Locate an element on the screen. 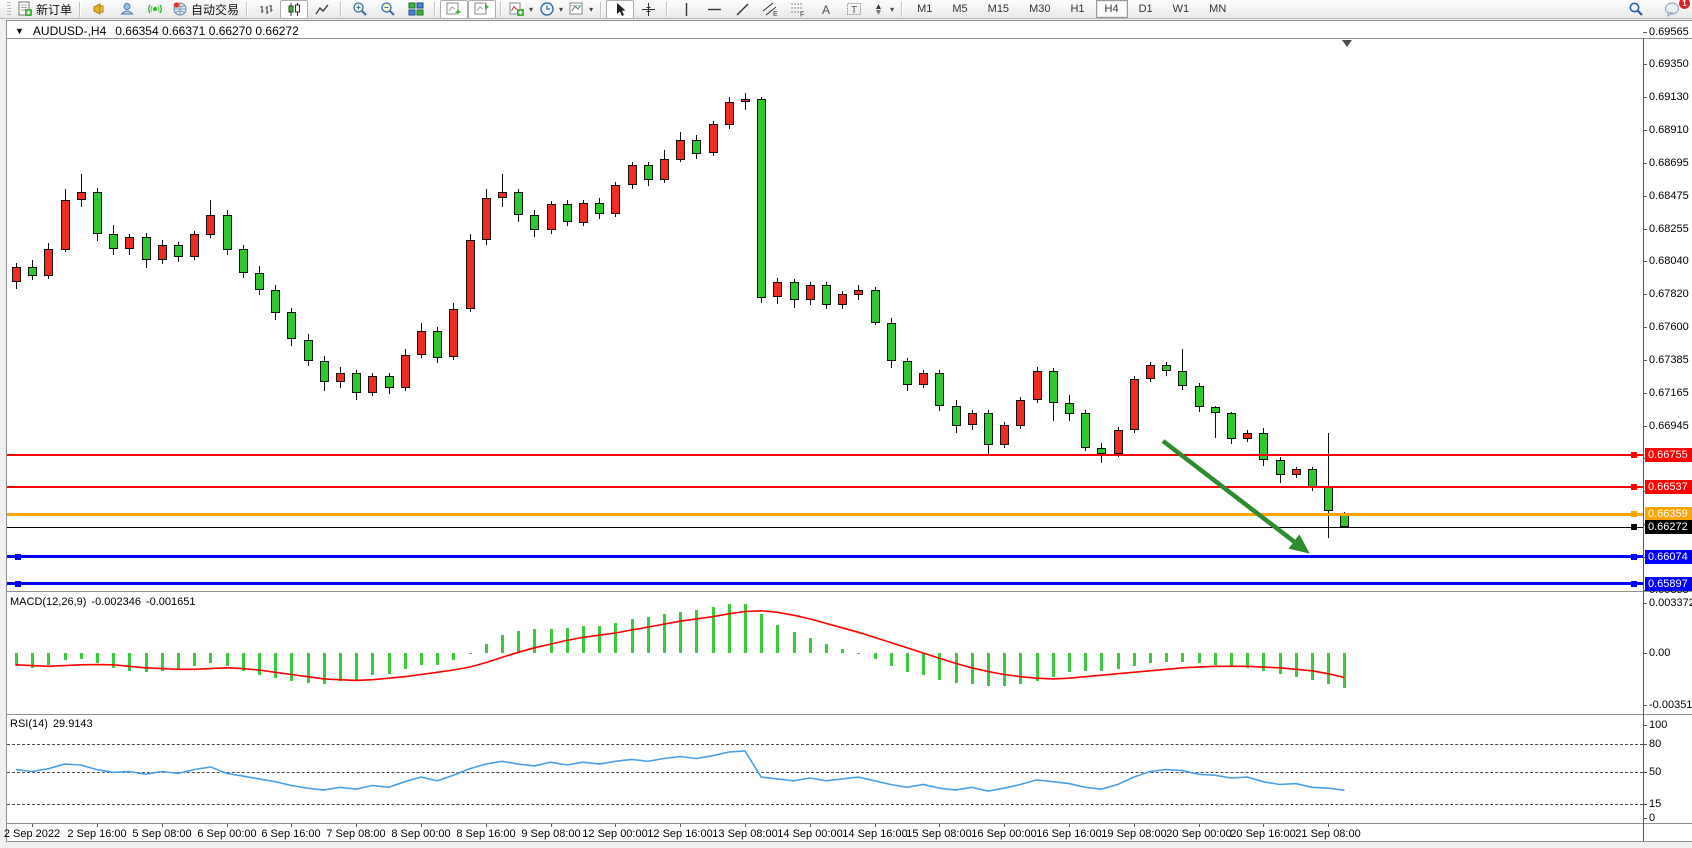 The image size is (1692, 848). timeframe-button-m5: M5 is located at coordinates (960, 9).